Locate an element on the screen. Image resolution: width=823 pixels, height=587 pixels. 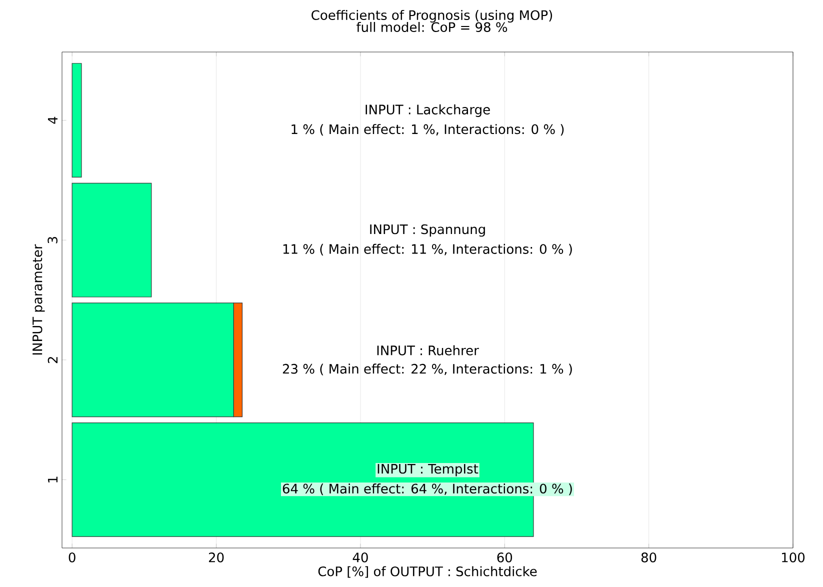
y-tick-label: 1 is located at coordinates (53, 479).